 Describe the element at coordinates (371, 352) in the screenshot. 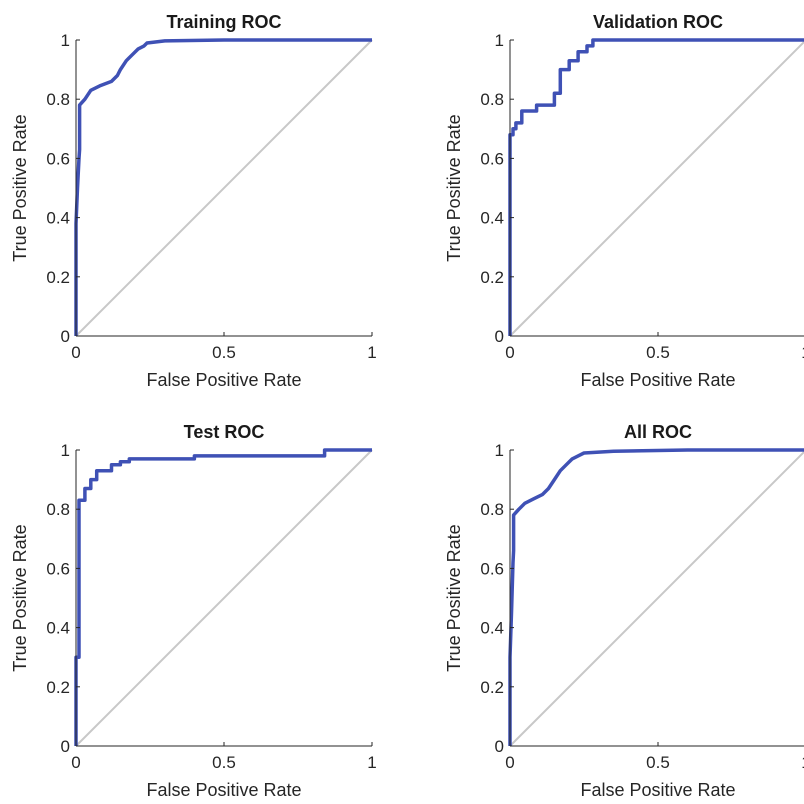

I see `training-x-tick-label: 1` at that location.